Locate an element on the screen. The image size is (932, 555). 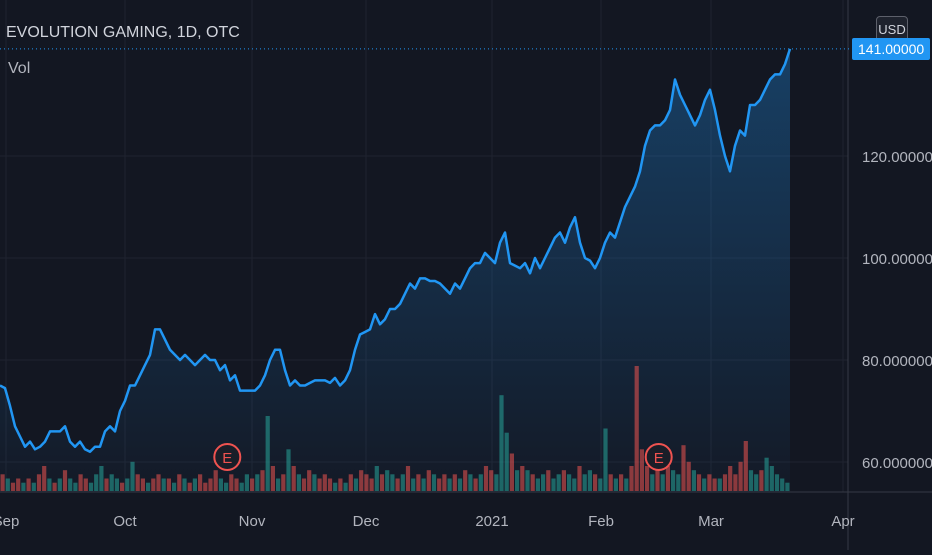
earnings-marker-circle is located at coordinates (227, 457).